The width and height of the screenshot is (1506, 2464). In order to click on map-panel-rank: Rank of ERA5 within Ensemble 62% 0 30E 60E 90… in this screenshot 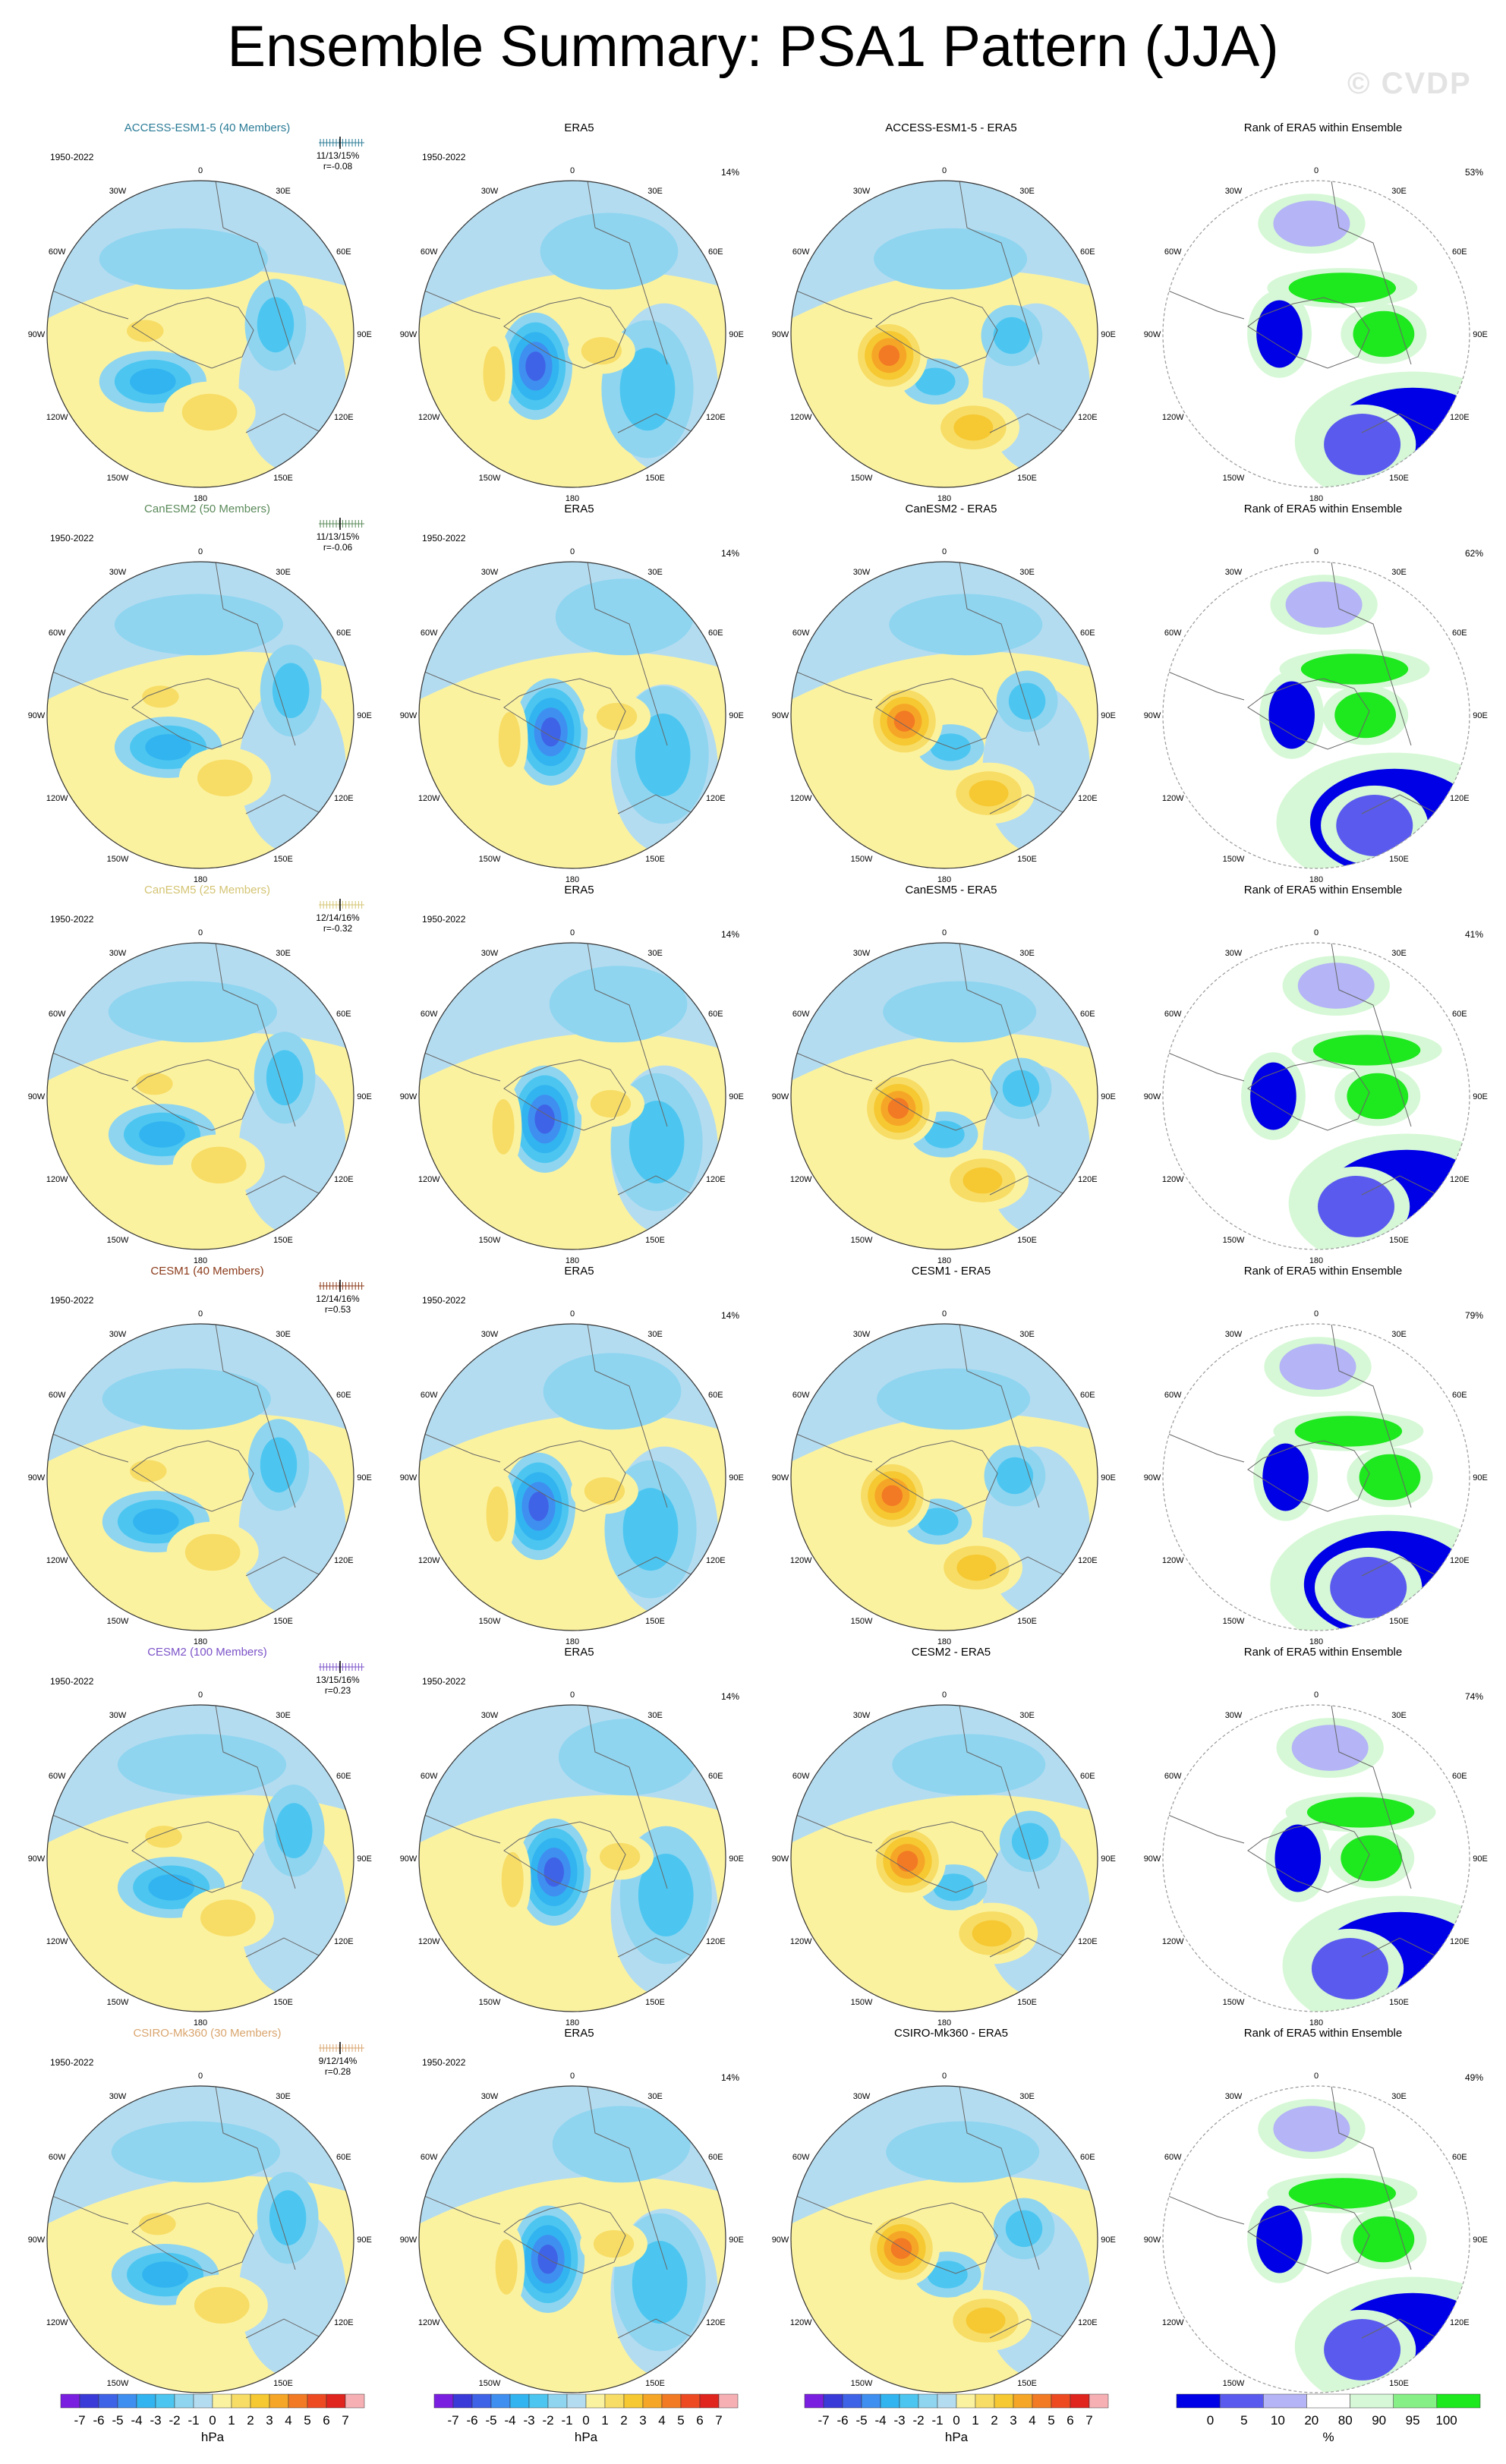, I will do `click(1321, 692)`.